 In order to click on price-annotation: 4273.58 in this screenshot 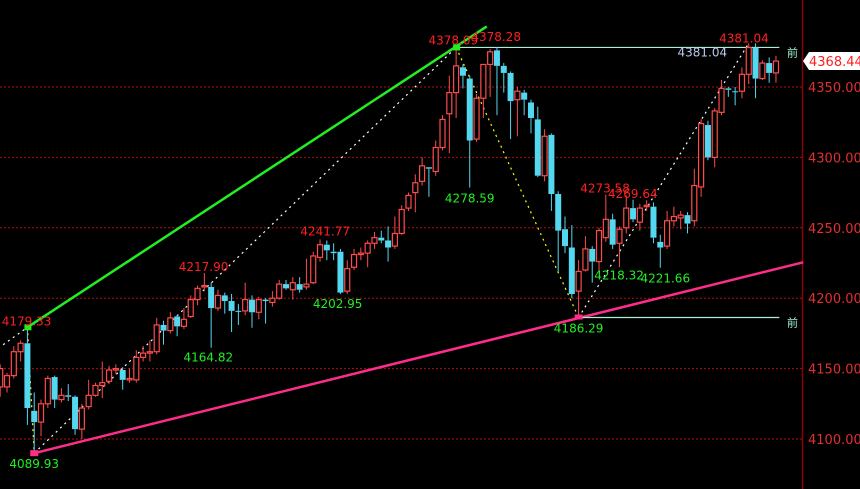, I will do `click(605, 189)`.